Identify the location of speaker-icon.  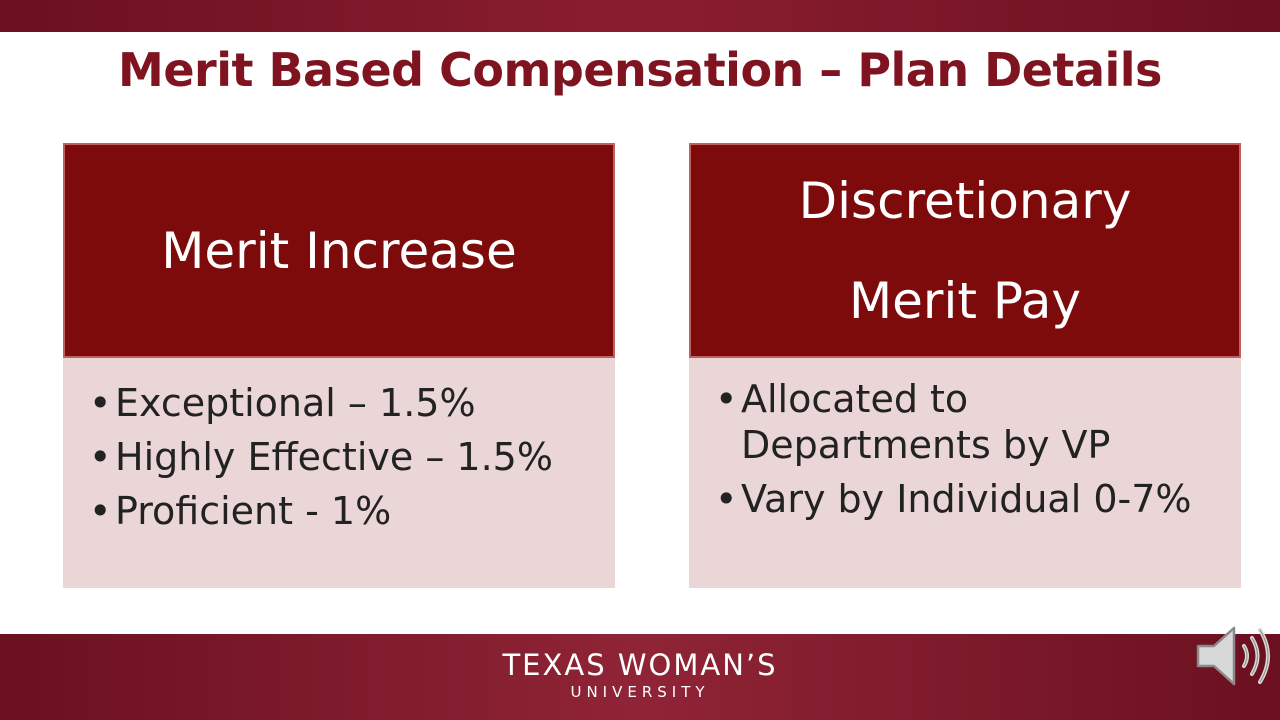
(1234, 656).